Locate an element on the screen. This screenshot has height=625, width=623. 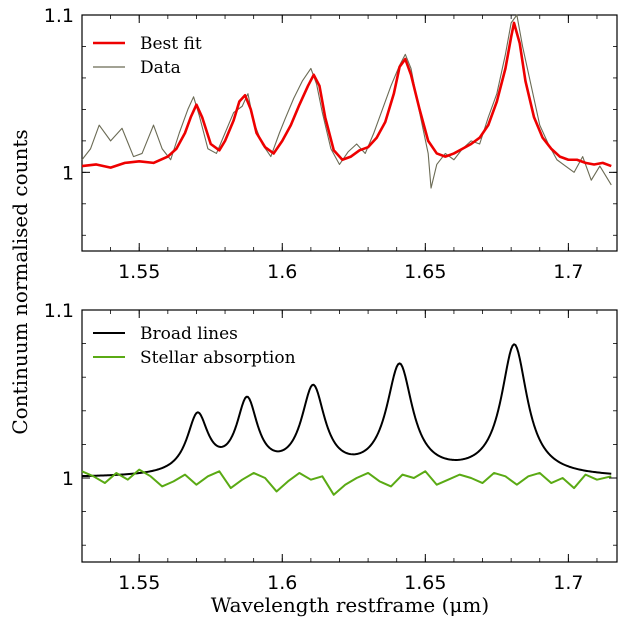
bottom-y-tick-label: 1 is located at coordinates (68, 479).